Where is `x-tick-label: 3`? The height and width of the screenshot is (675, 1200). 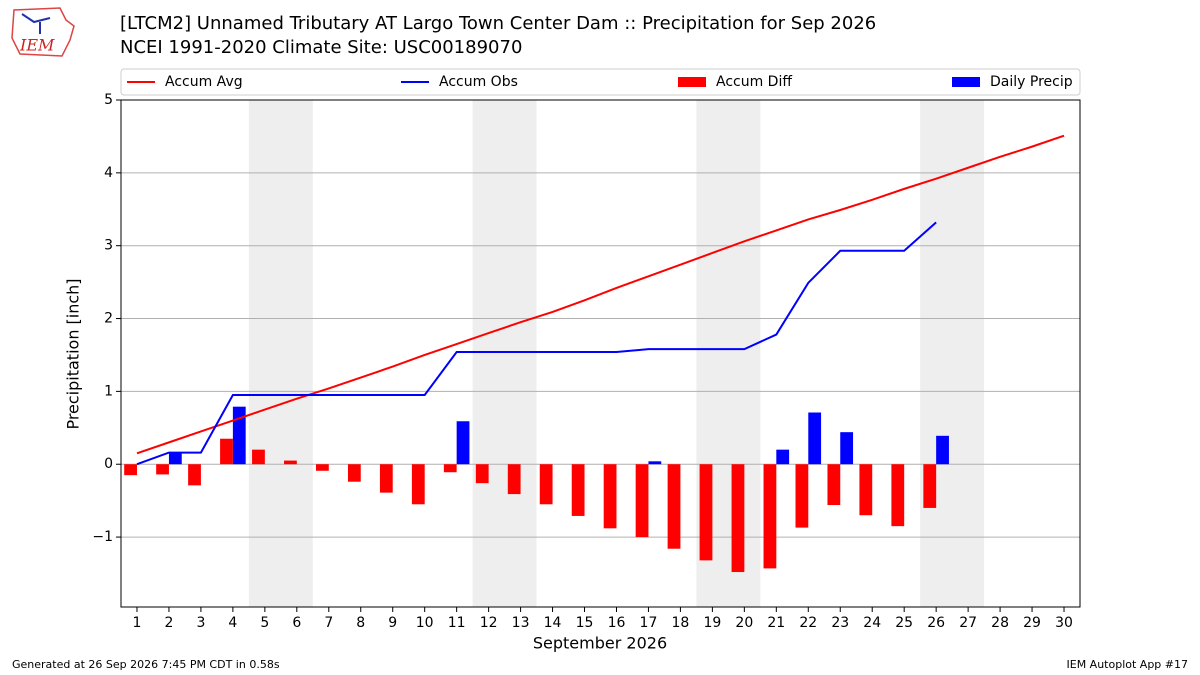 x-tick-label: 3 is located at coordinates (200, 623).